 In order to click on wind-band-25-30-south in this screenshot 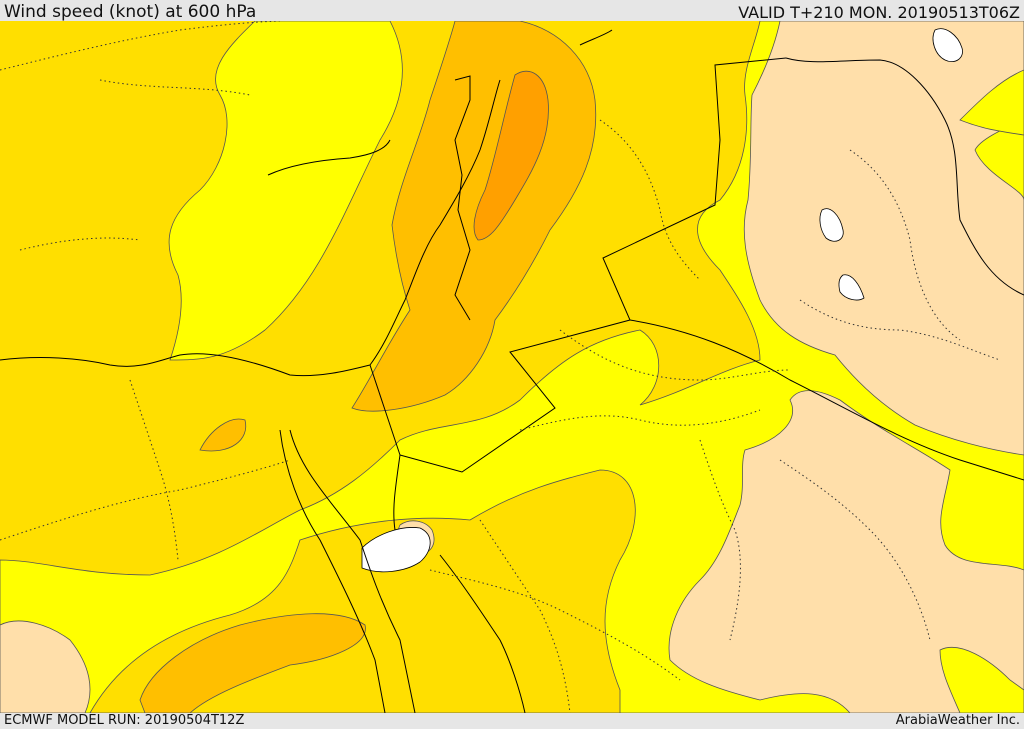, I will do `click(252, 663)`.